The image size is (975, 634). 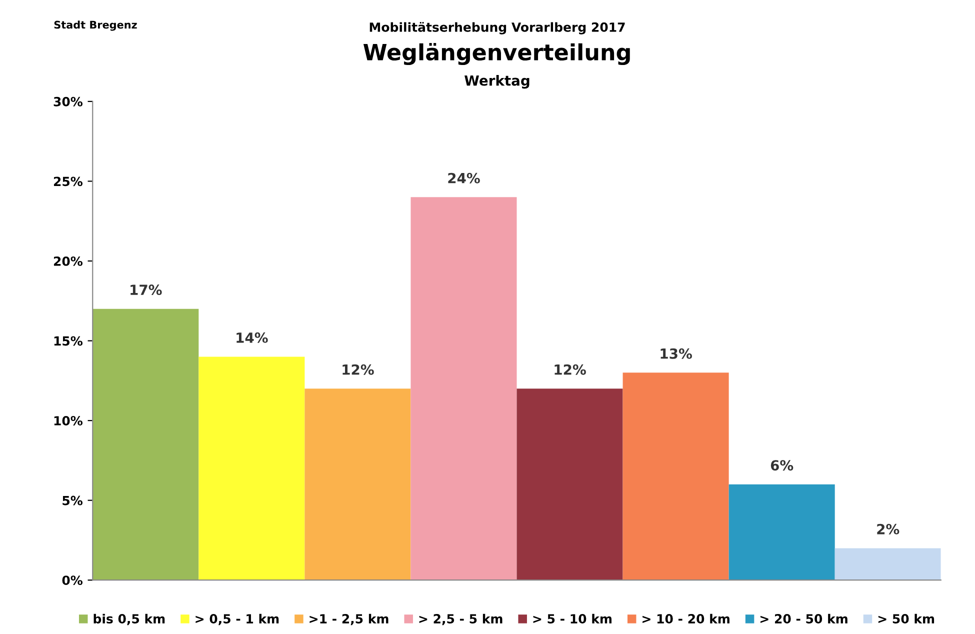 What do you see at coordinates (460, 620) in the screenshot?
I see `legend-label: > 2,5 - 5 km` at bounding box center [460, 620].